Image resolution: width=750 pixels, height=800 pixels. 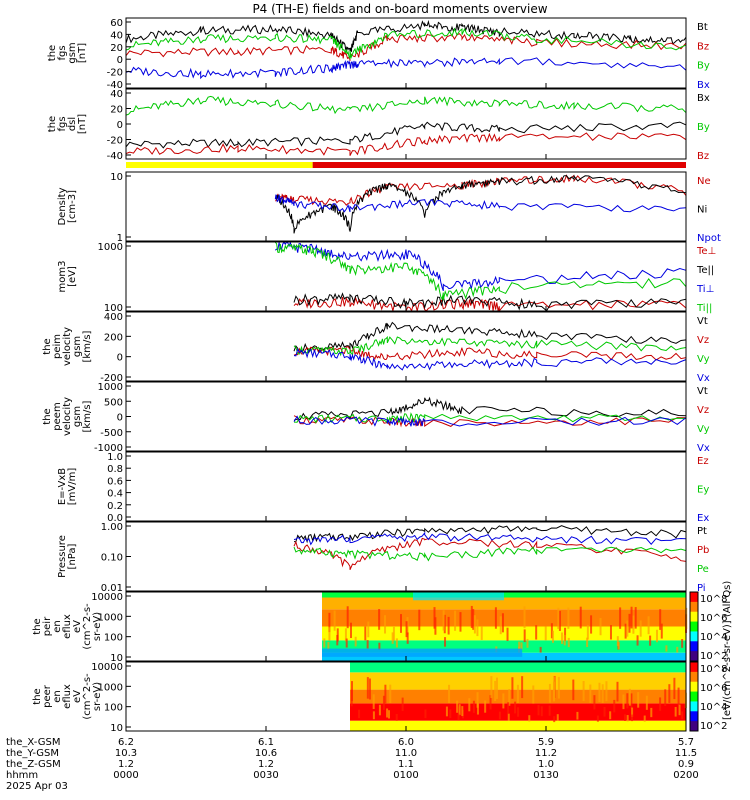 What do you see at coordinates (120, 60) in the screenshot?
I see `y-tick-label: 0` at bounding box center [120, 60].